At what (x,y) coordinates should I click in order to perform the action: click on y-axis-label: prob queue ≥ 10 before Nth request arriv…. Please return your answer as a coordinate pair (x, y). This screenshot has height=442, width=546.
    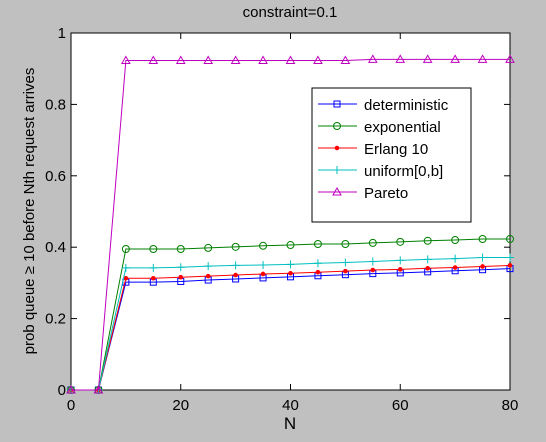
    Looking at the image, I should click on (29, 211).